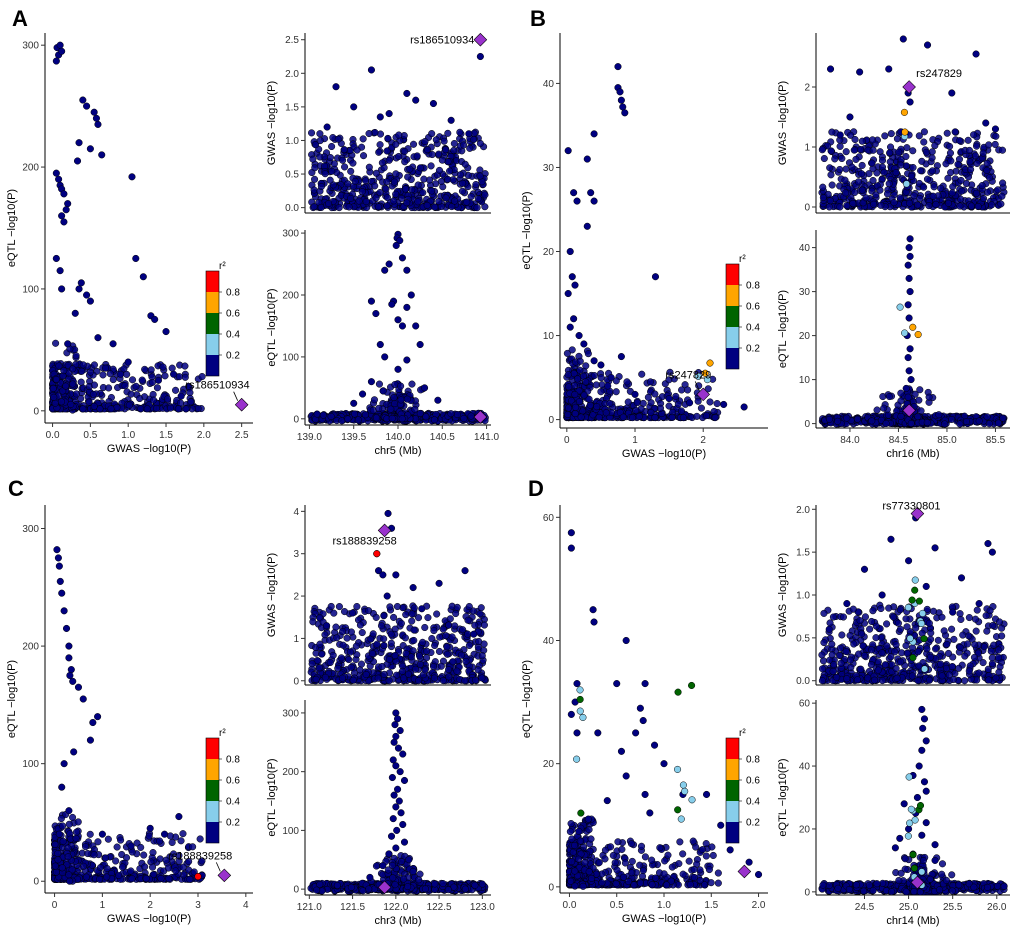 Image resolution: width=1020 pixels, height=932 pixels. I want to click on points-group, so click(398, 132).